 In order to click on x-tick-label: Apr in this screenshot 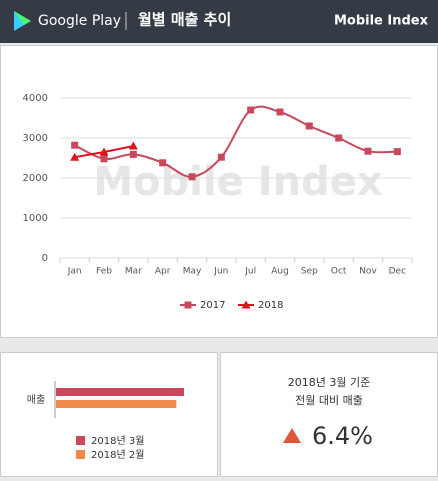, I will do `click(163, 272)`.